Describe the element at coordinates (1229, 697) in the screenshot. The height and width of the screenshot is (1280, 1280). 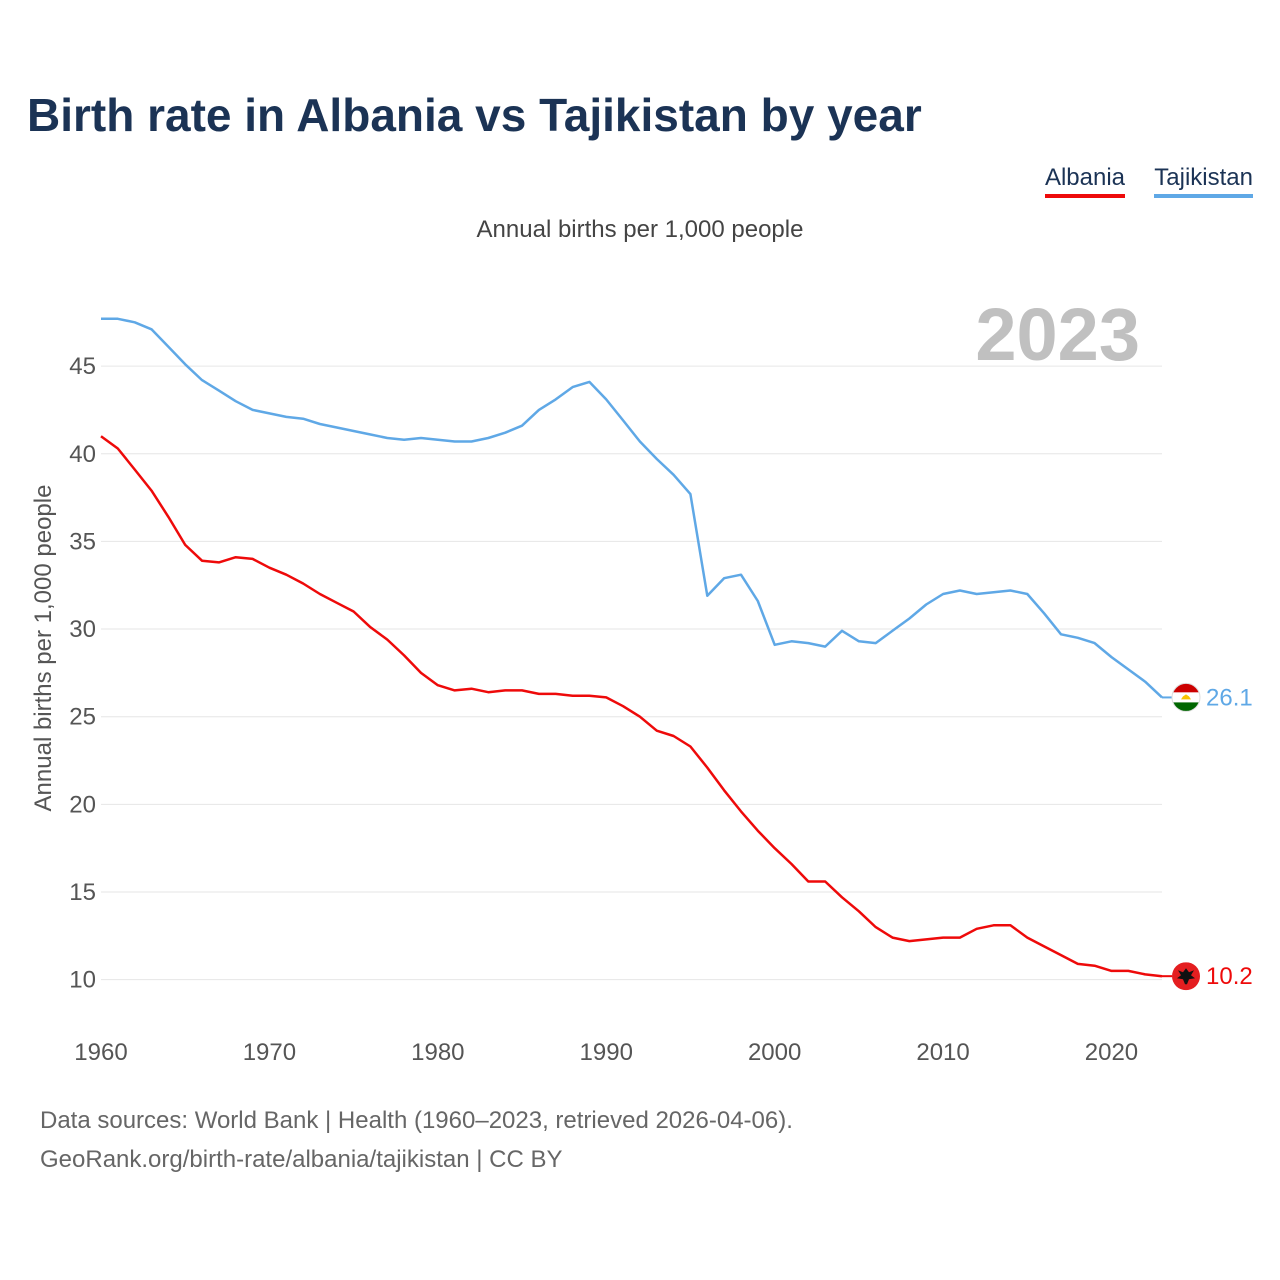
I see `end-value-label-tajikistan: 26.1` at that location.